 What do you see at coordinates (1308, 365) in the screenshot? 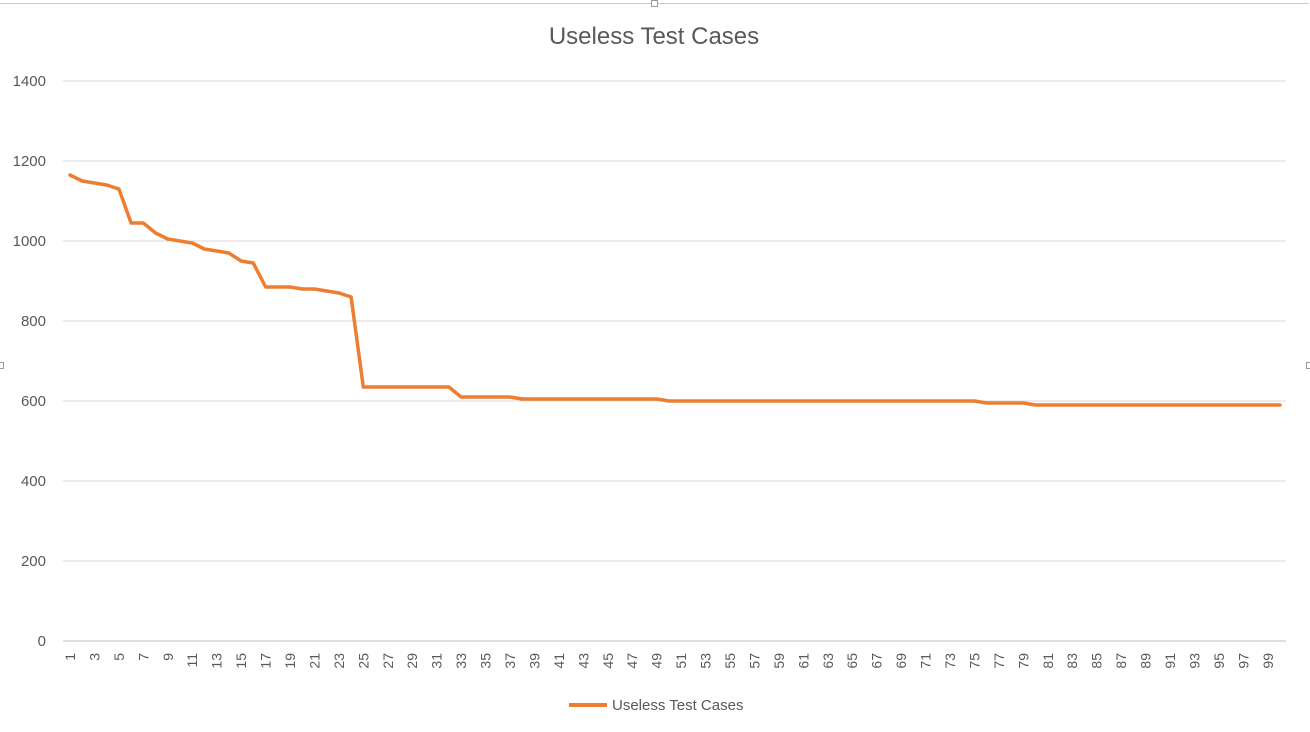
I see `resize-handle-right` at bounding box center [1308, 365].